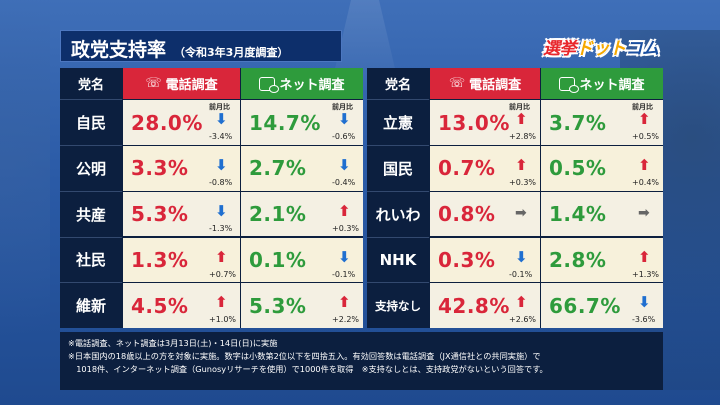 The width and height of the screenshot is (720, 405). Describe the element at coordinates (523, 137) in the screenshot. I see `phone-month-delta: +2.8%` at that location.